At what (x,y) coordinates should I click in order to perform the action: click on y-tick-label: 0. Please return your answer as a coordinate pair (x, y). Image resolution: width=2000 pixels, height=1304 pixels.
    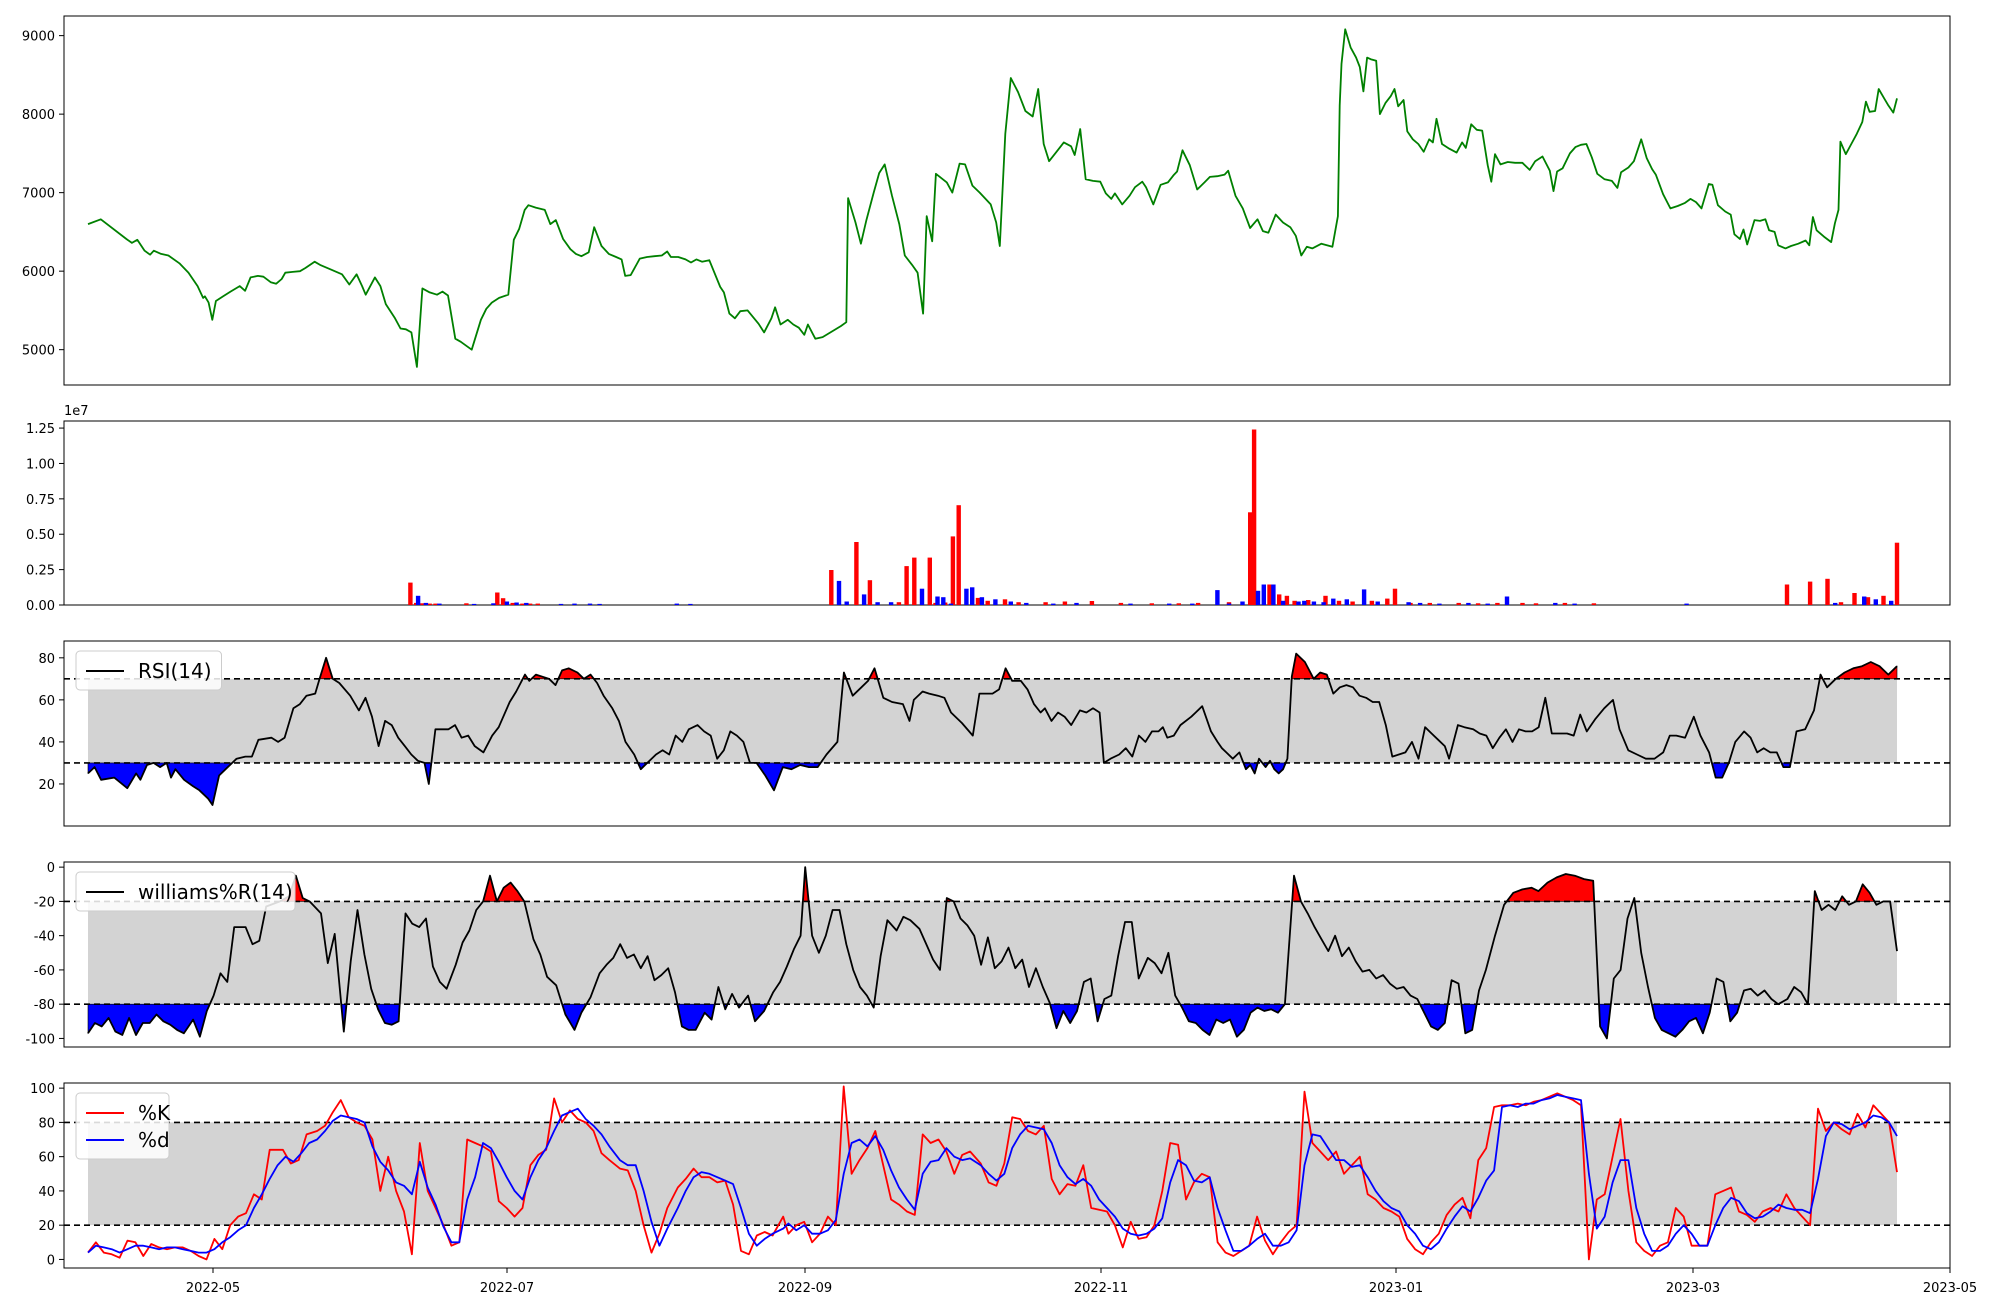
    Looking at the image, I should click on (51, 1260).